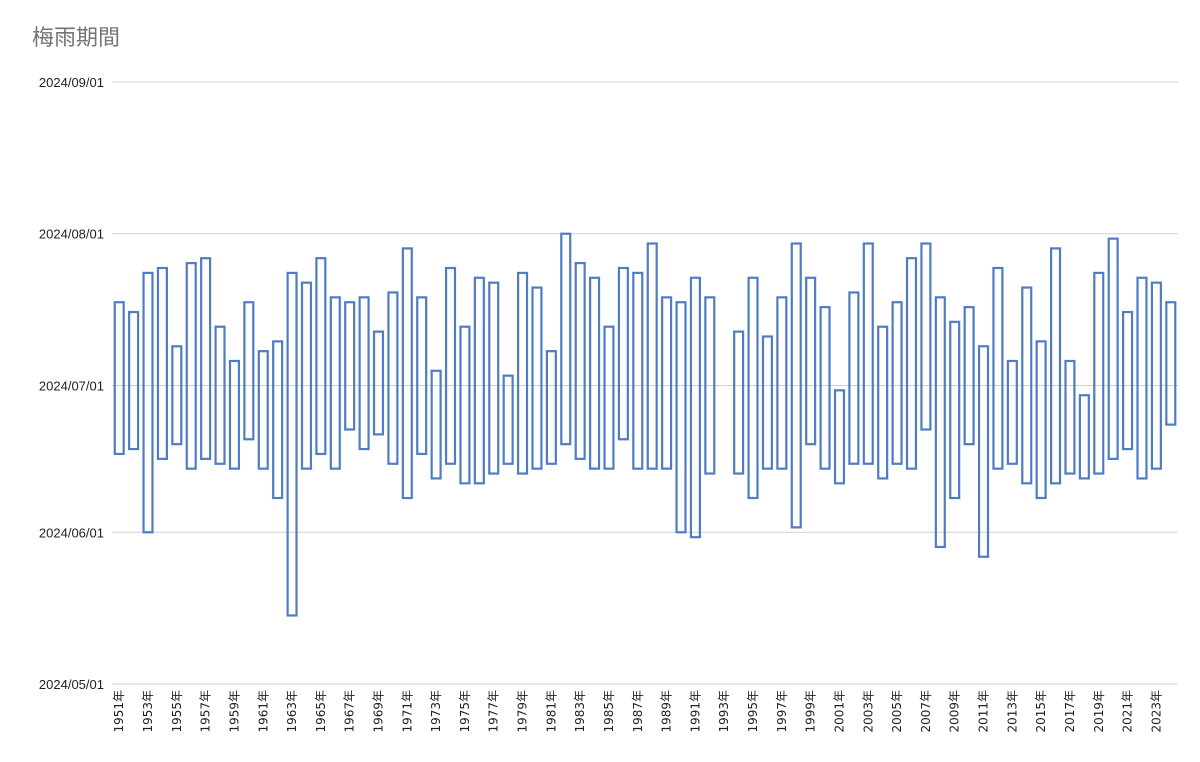 The width and height of the screenshot is (1200, 762). What do you see at coordinates (76, 38) in the screenshot?
I see `chart-title: 梅雨期間` at bounding box center [76, 38].